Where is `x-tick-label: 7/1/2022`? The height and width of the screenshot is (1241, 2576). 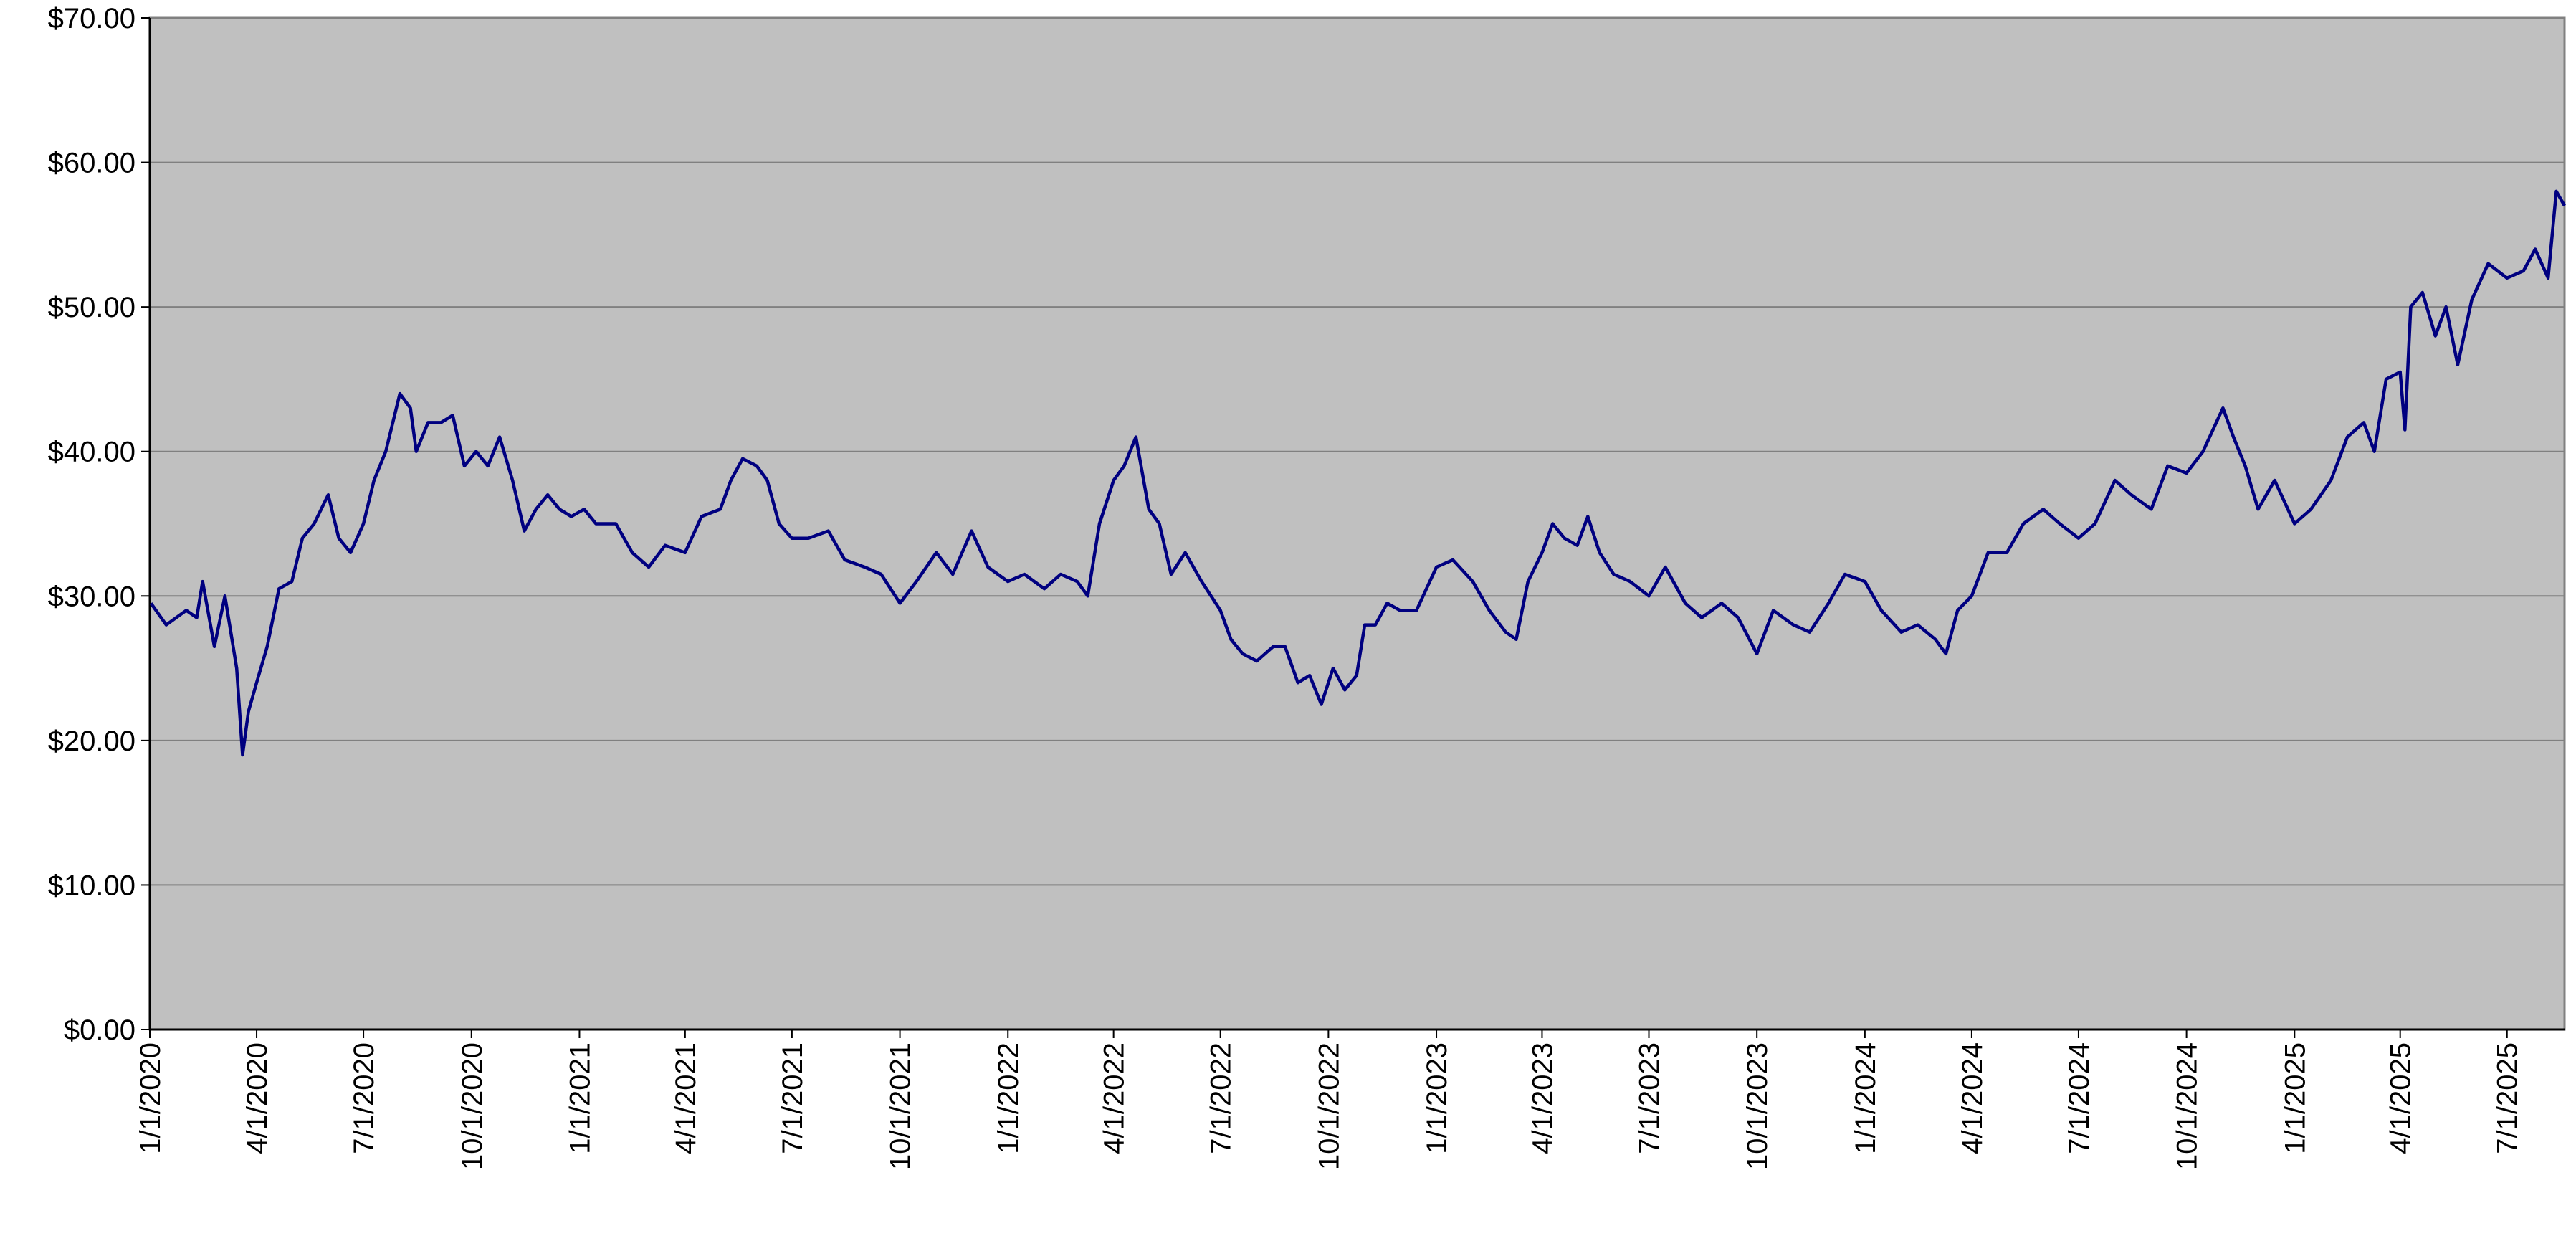 x-tick-label: 7/1/2022 is located at coordinates (1221, 1098).